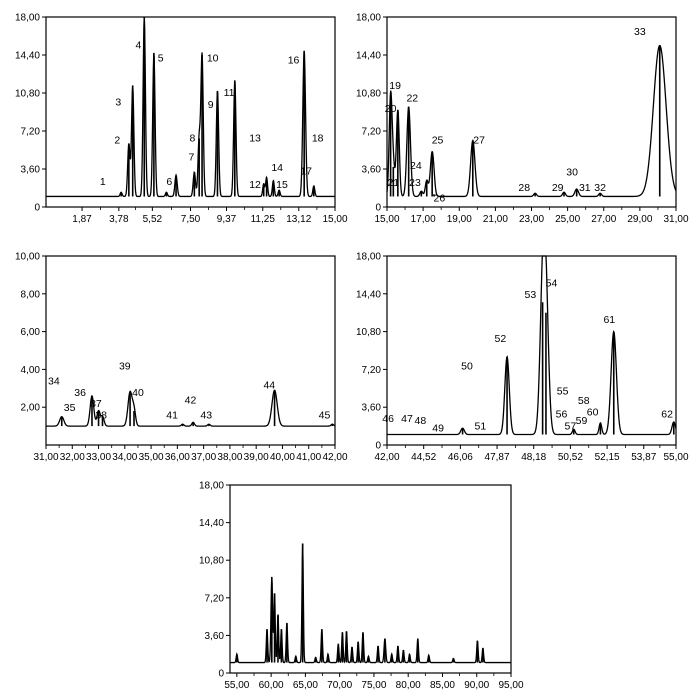 The image size is (698, 696). I want to click on peak-number-label: 48, so click(421, 421).